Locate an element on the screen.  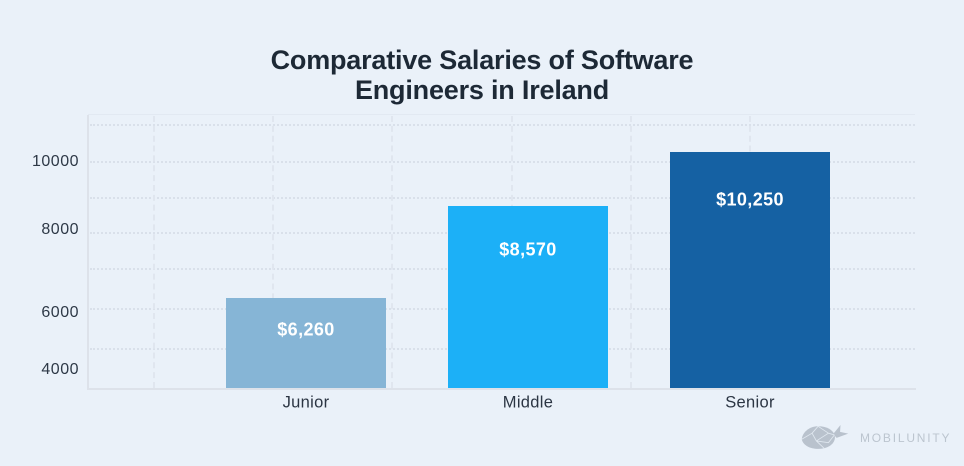
x-axis-label-junior: Junior is located at coordinates (306, 402).